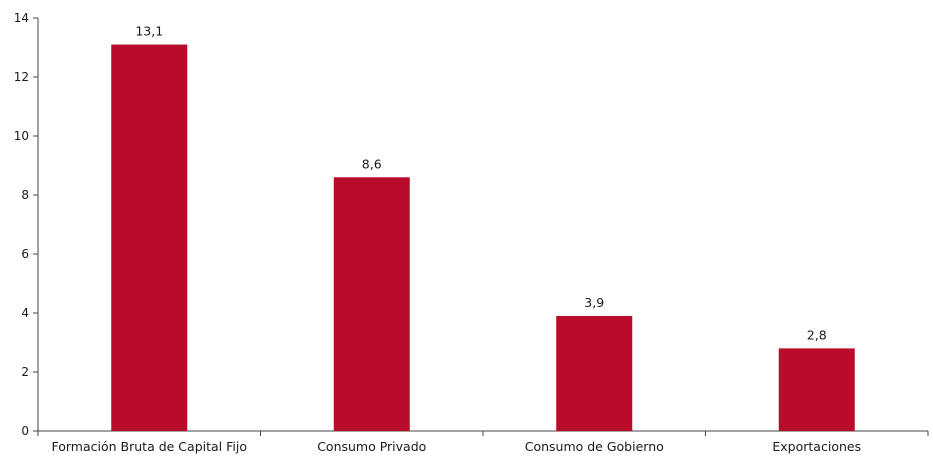 This screenshot has height=461, width=933. What do you see at coordinates (21, 136) in the screenshot?
I see `y-tick-label: 10` at bounding box center [21, 136].